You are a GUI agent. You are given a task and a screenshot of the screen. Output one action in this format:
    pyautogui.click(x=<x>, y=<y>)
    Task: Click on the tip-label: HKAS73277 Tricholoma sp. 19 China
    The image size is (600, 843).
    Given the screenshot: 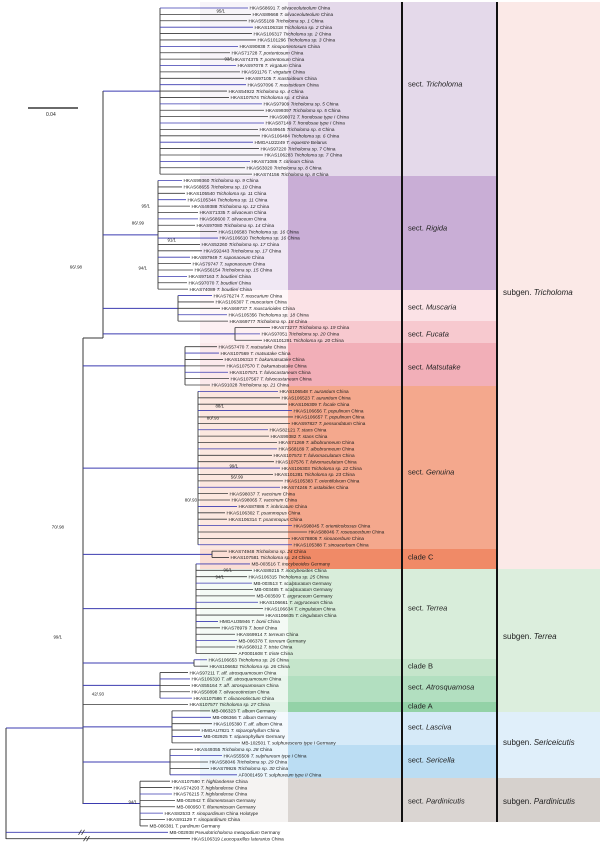 What is the action you would take?
    pyautogui.click(x=311, y=327)
    